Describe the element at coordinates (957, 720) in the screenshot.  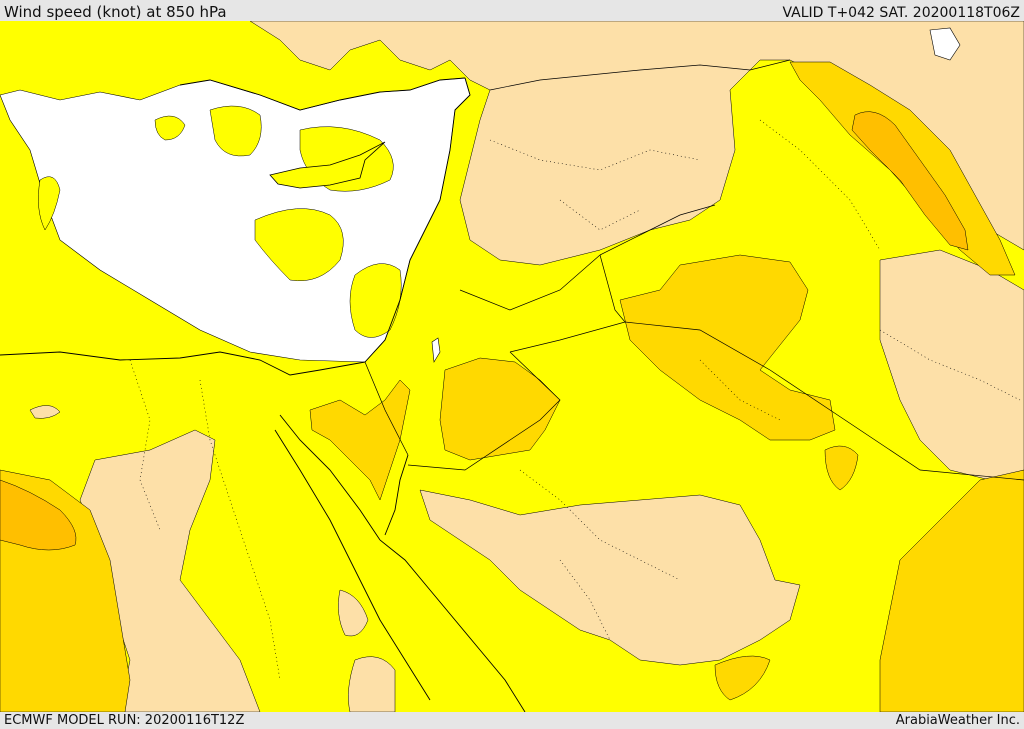
I see `credit: ArabiaWeather Inc.` at that location.